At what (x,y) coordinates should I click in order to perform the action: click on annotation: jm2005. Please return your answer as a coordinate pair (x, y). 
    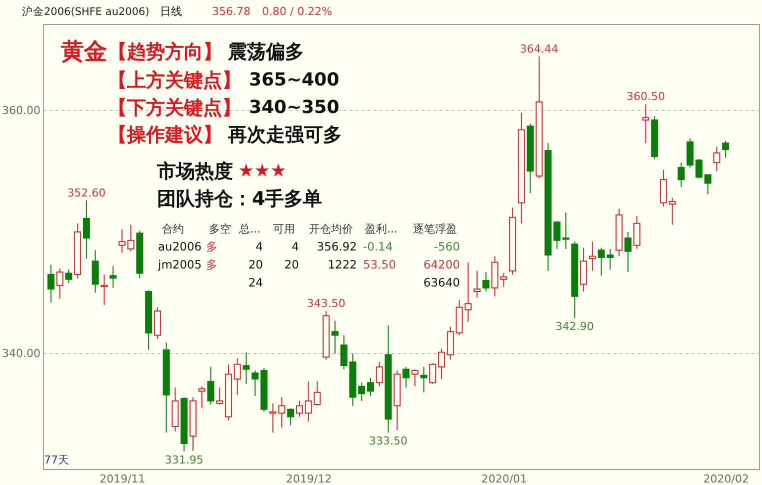
    Looking at the image, I should click on (179, 265).